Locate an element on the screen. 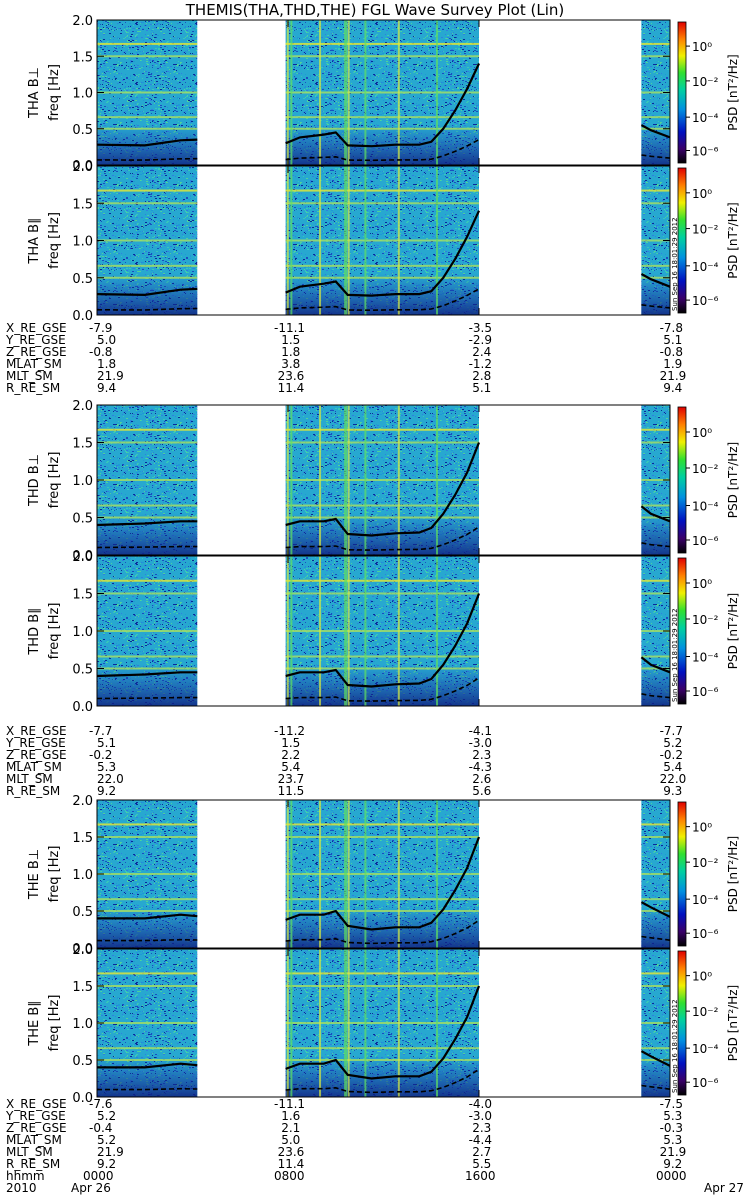 The image size is (750, 1200). orbit-value: -2.9 is located at coordinates (480, 340).